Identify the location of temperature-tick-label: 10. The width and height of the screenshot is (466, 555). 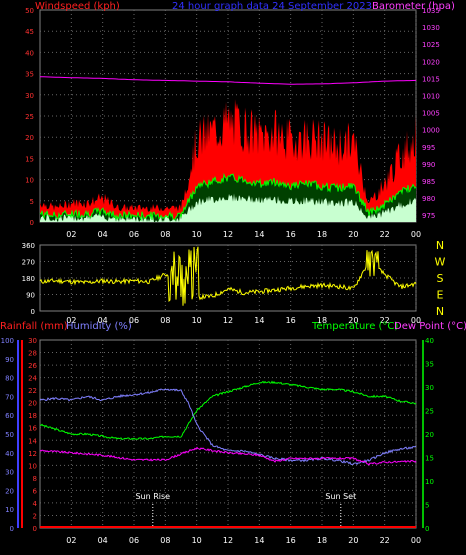
(429, 482).